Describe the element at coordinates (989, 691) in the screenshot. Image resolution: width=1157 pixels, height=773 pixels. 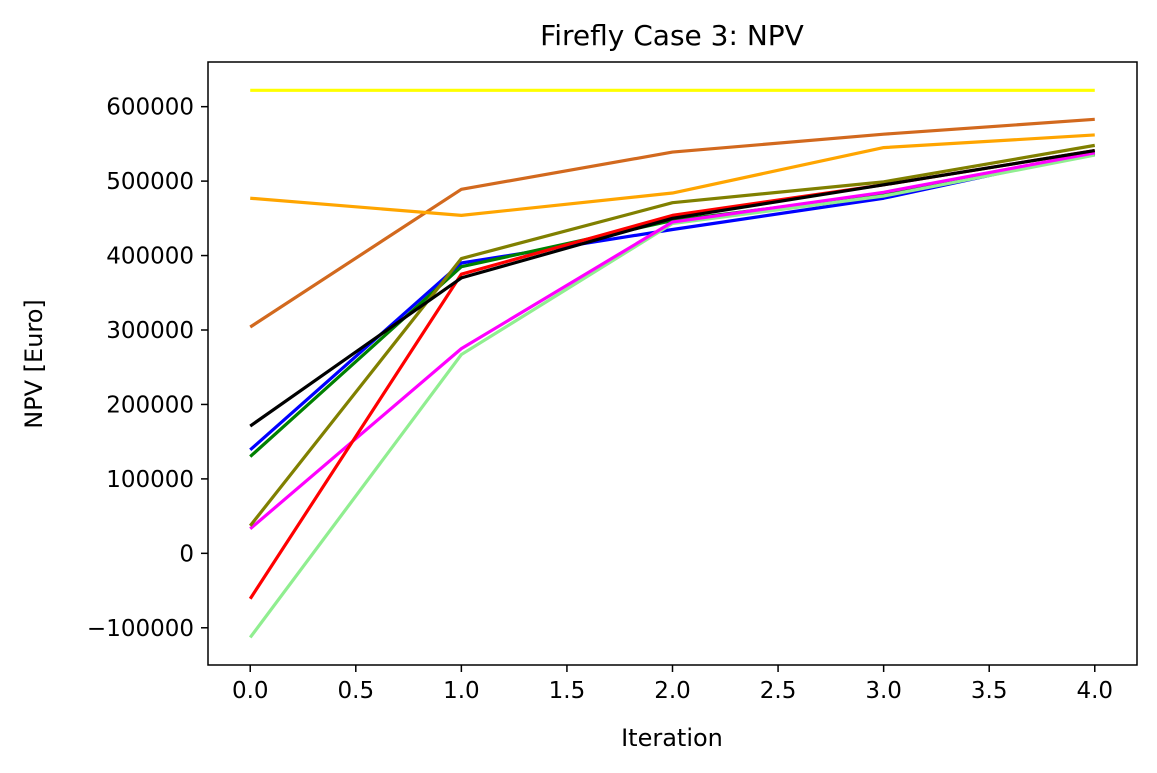
I see `x-tick-label: 3.5` at that location.